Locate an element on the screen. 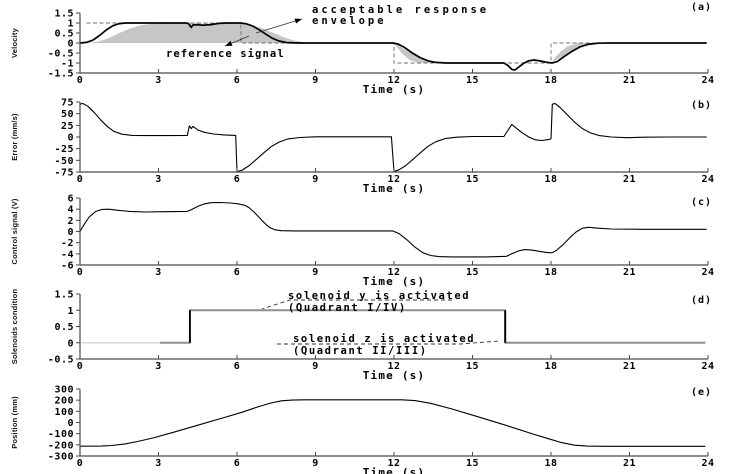  ytick-label: 75 is located at coordinates (67, 103).